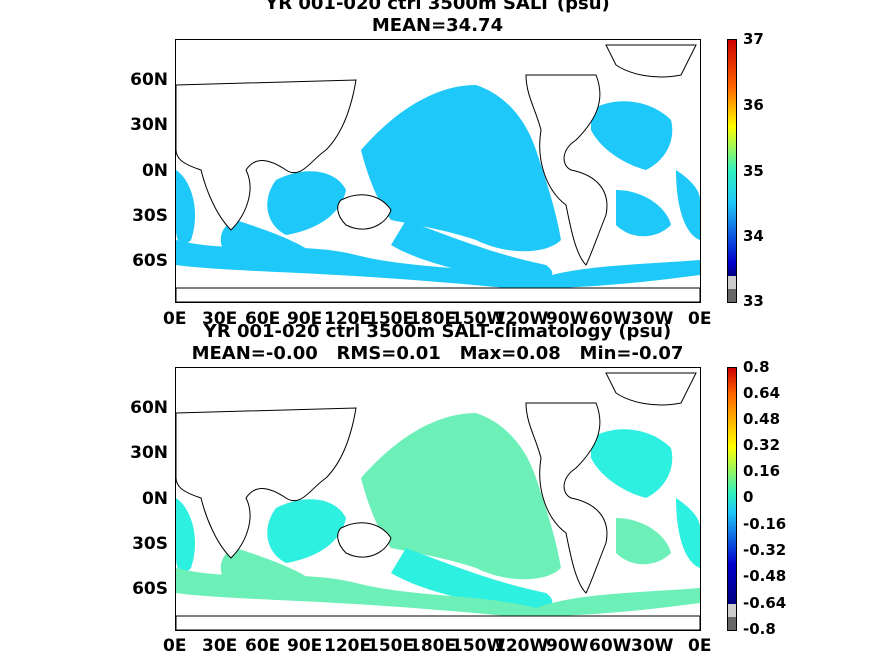 The width and height of the screenshot is (875, 656). What do you see at coordinates (748, 497) in the screenshot?
I see `panel2-cb-tick-5: 0` at bounding box center [748, 497].